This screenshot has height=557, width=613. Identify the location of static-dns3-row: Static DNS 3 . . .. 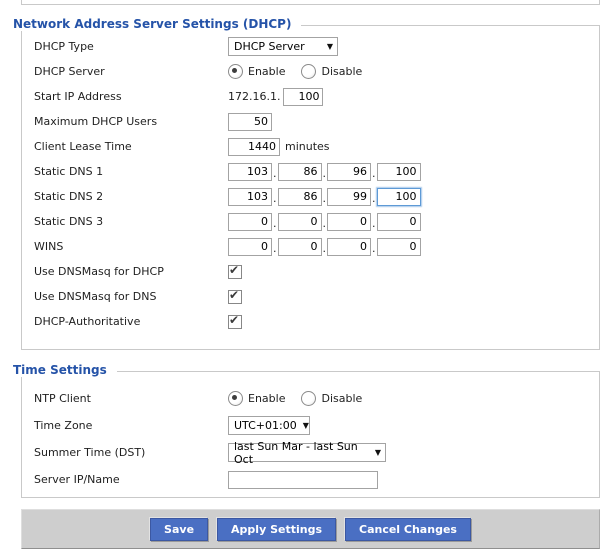
(316, 221).